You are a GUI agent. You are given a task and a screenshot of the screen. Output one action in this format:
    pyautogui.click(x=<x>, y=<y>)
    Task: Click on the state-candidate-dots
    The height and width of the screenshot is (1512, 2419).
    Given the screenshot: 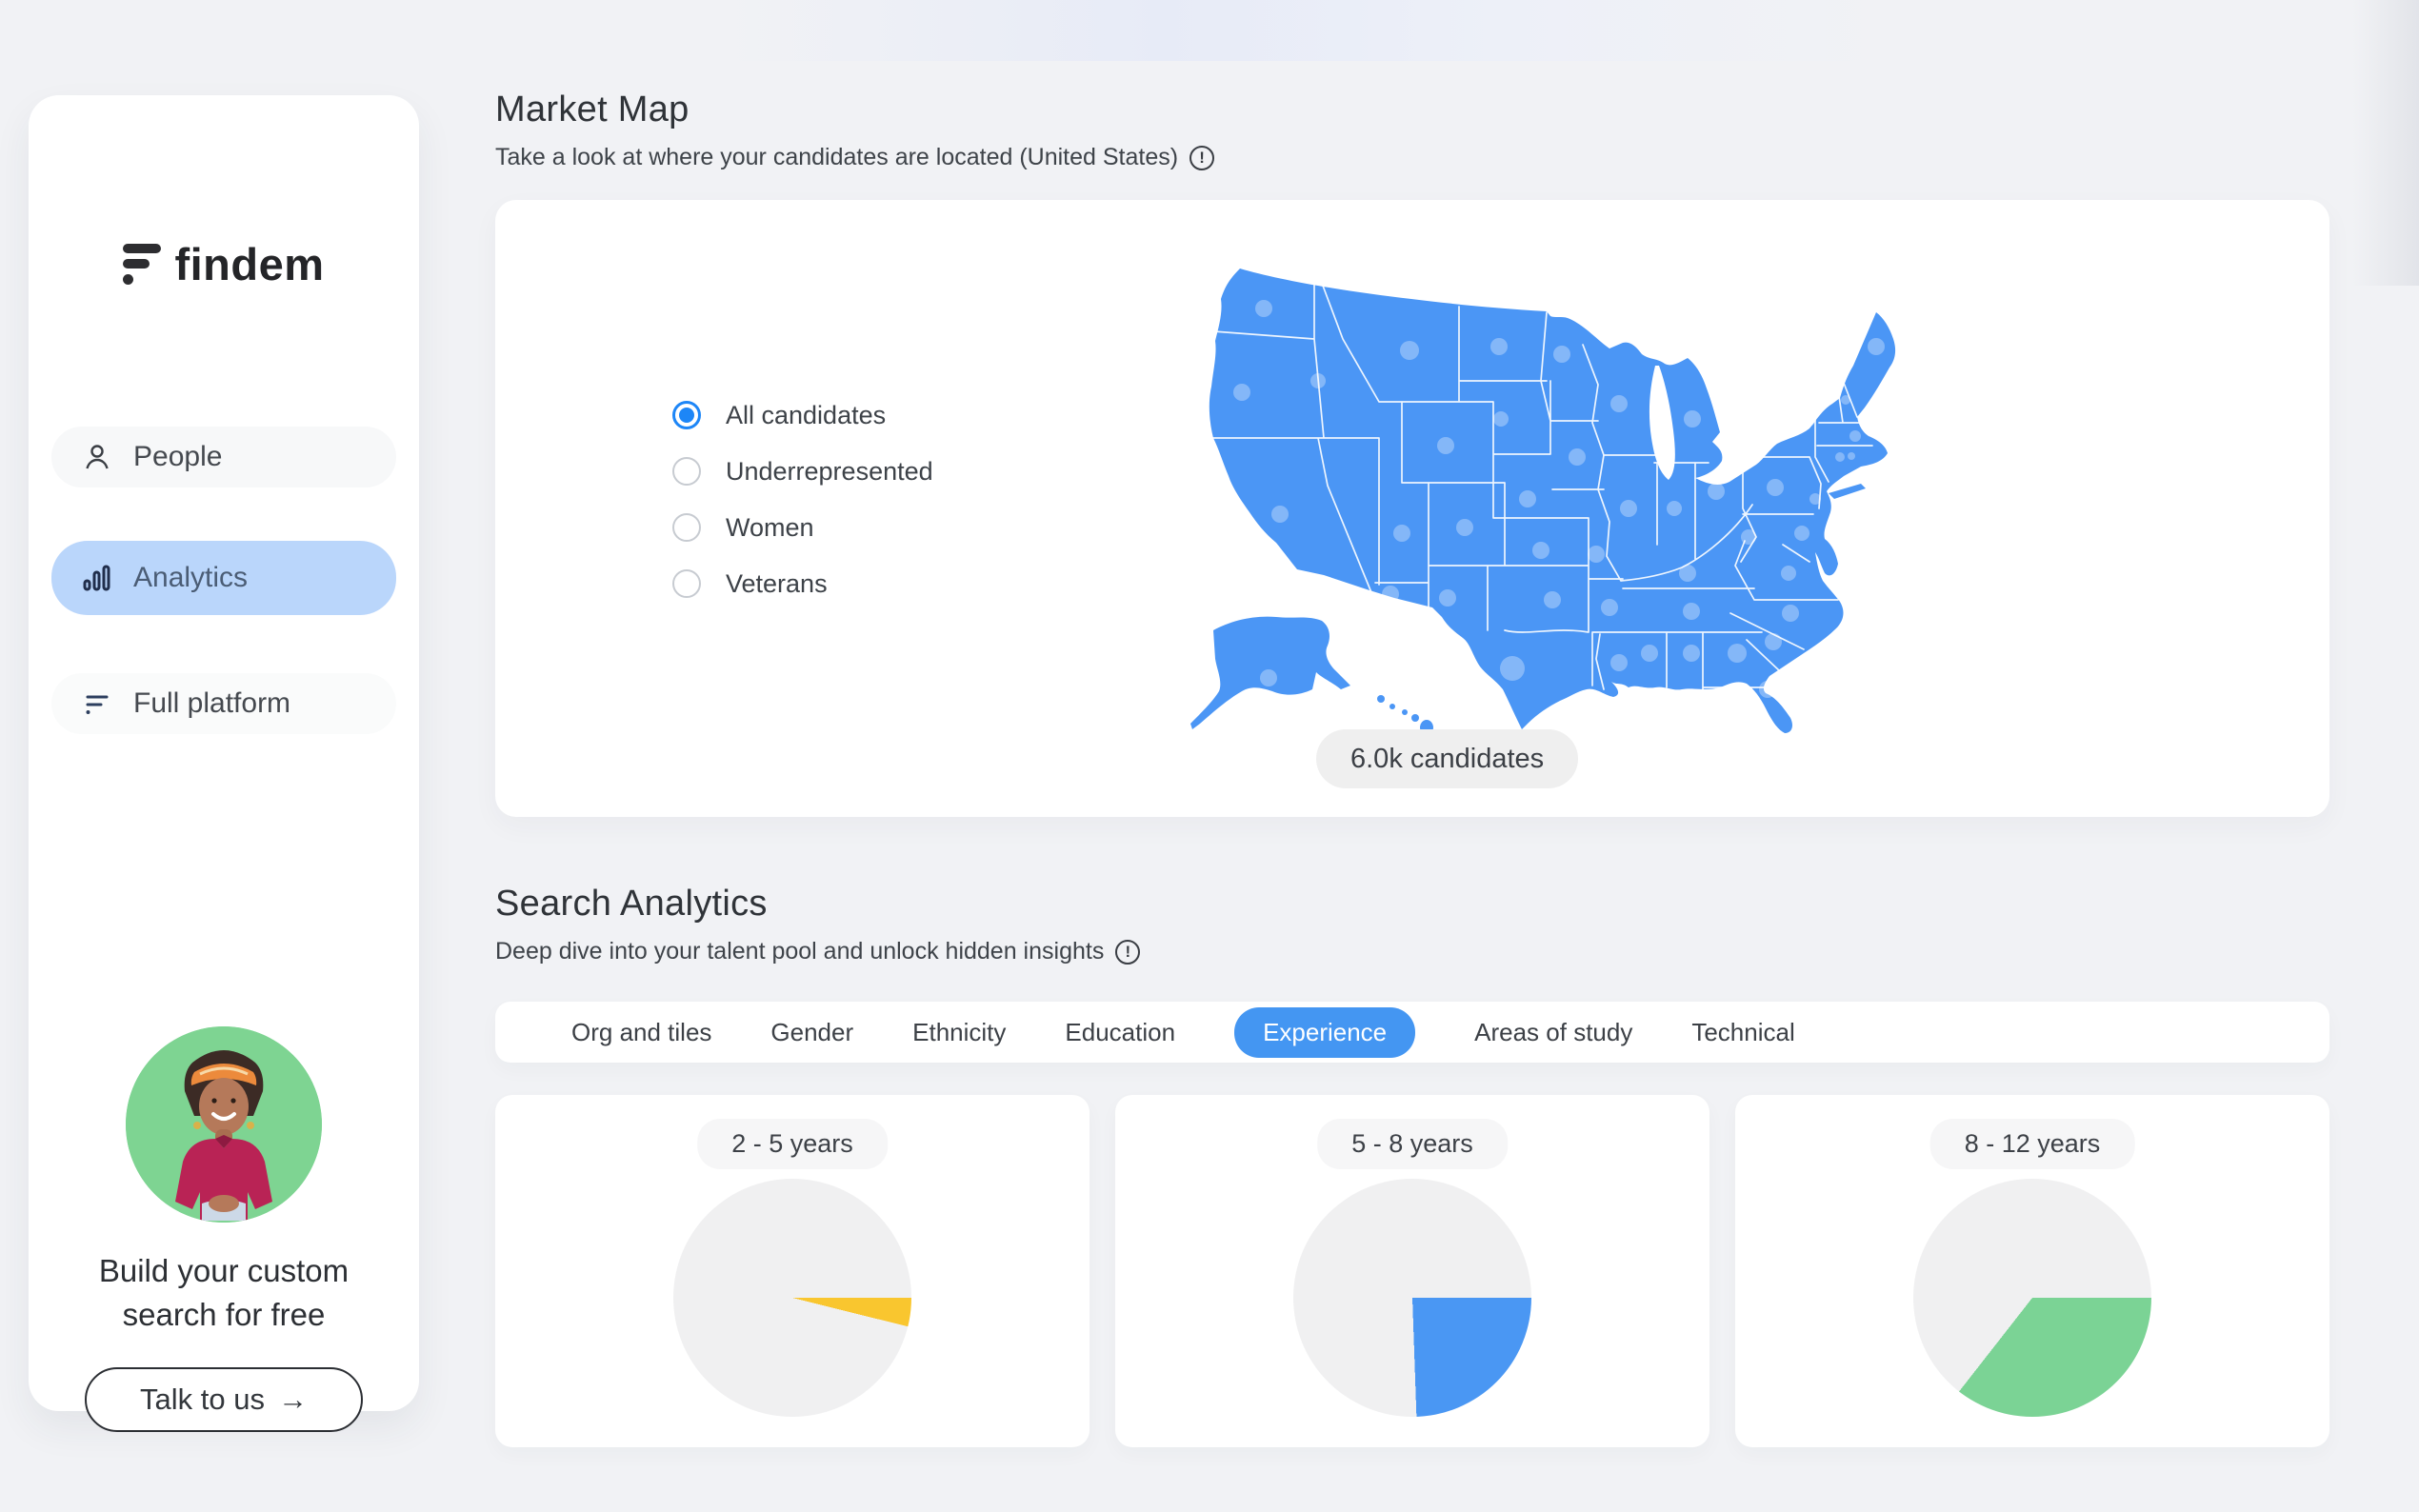 What is the action you would take?
    pyautogui.click(x=1559, y=499)
    